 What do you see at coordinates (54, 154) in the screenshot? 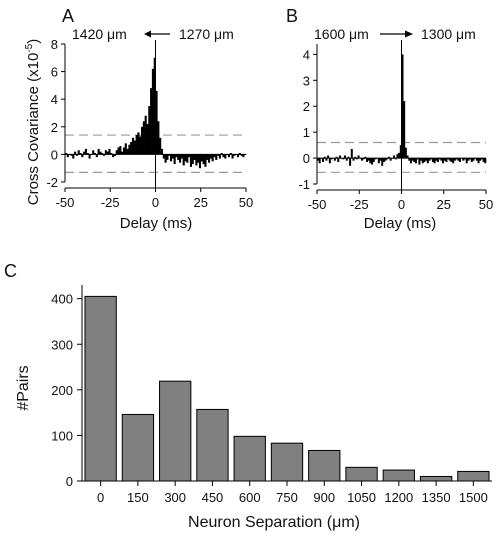
I see `panel-a-y-tick-label: 0` at bounding box center [54, 154].